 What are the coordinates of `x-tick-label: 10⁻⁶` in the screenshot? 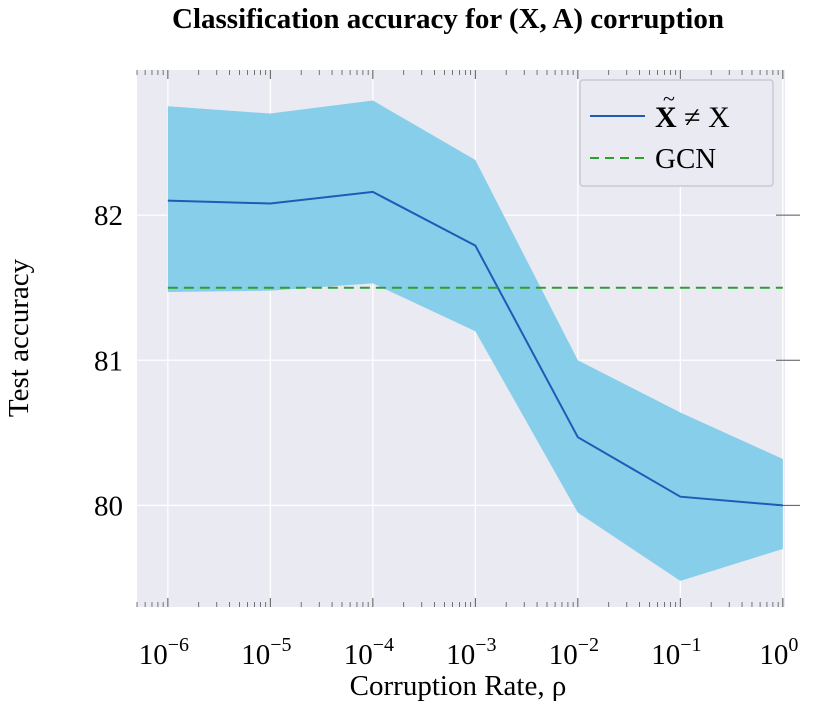 It's located at (164, 652).